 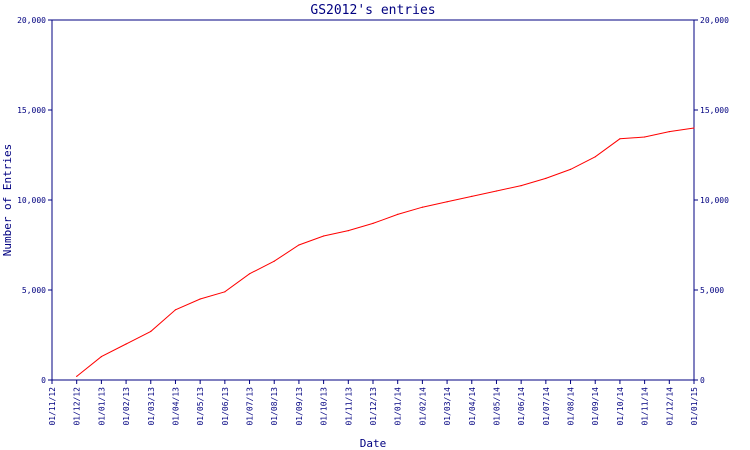 I want to click on y-tick-label-right: 10,000, so click(x=714, y=200).